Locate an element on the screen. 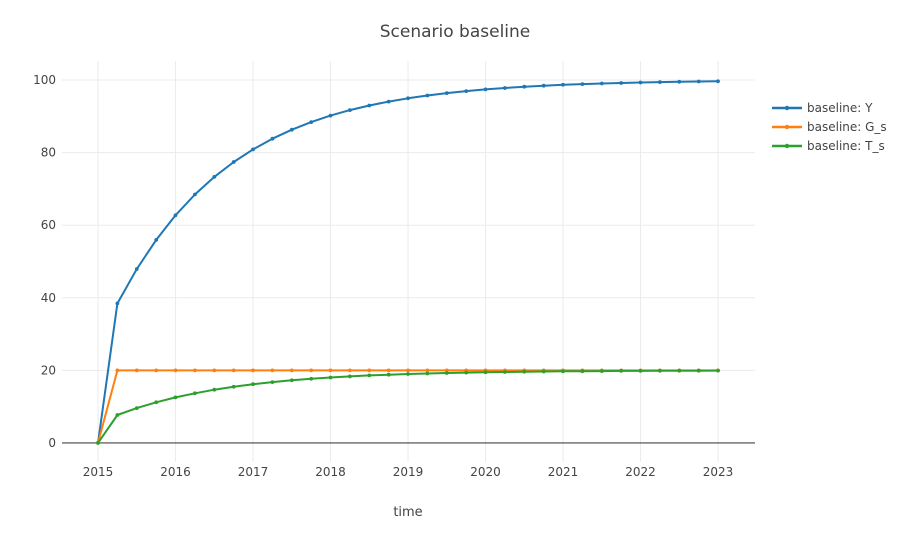 The height and width of the screenshot is (536, 906). legend-item-baseline: T_s[interactable]: baseline: T_s is located at coordinates (828, 146).